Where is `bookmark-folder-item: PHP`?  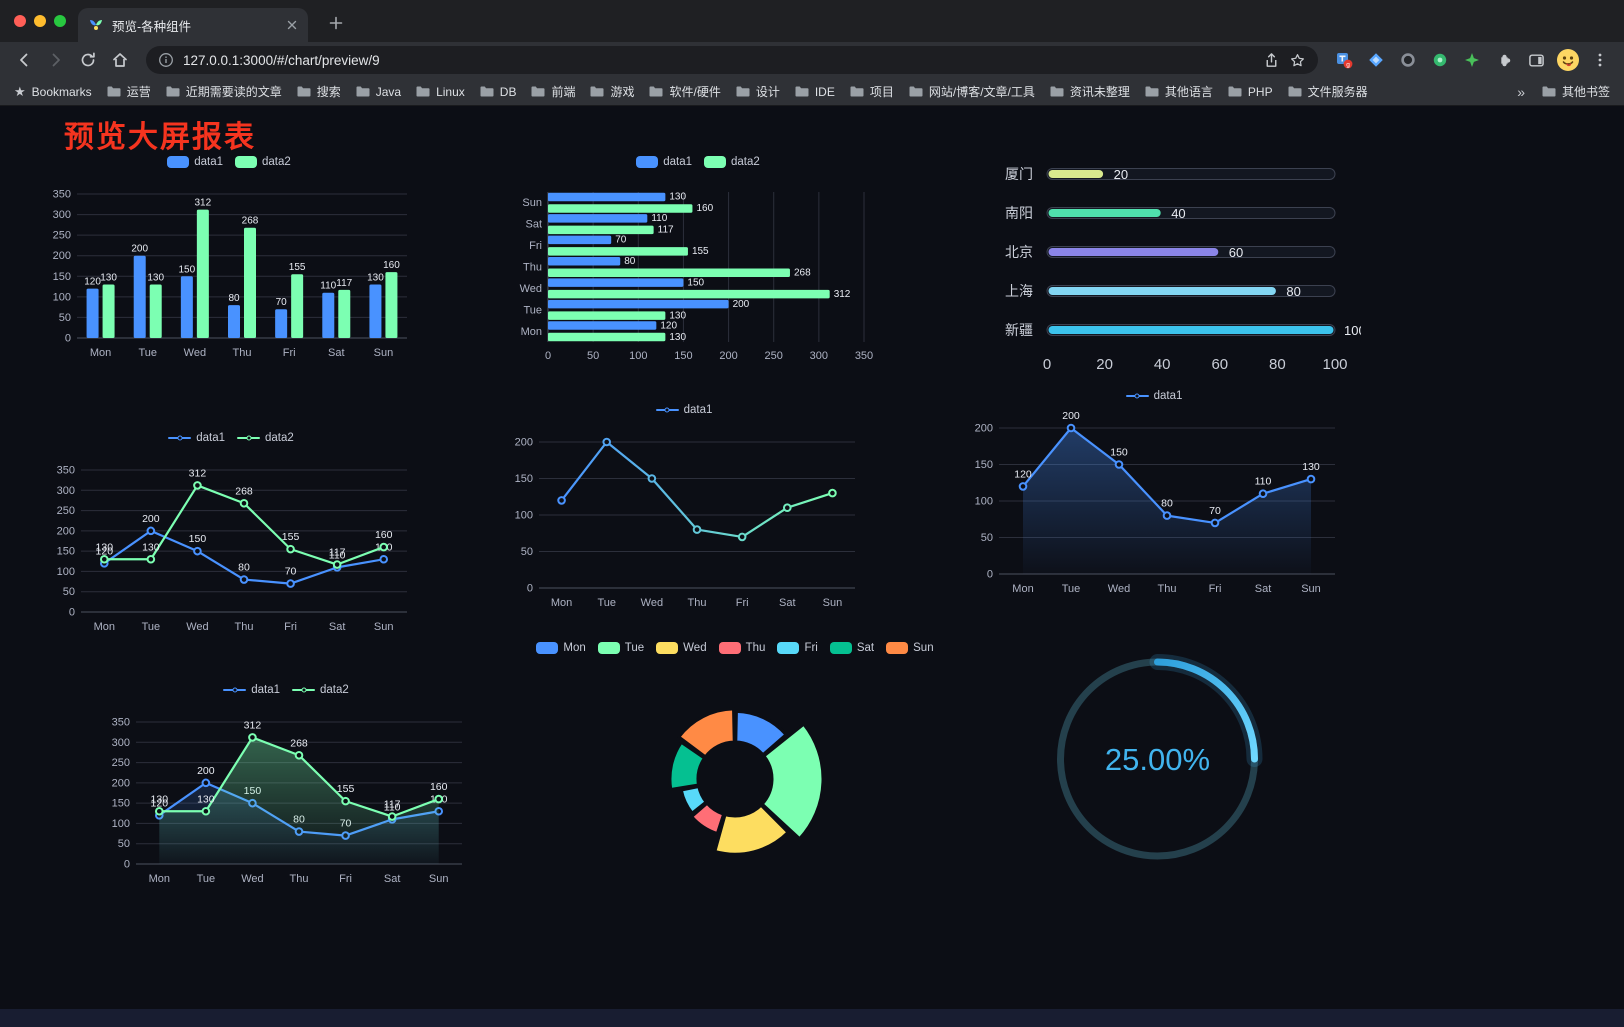 bookmark-folder-item: PHP is located at coordinates (1250, 92).